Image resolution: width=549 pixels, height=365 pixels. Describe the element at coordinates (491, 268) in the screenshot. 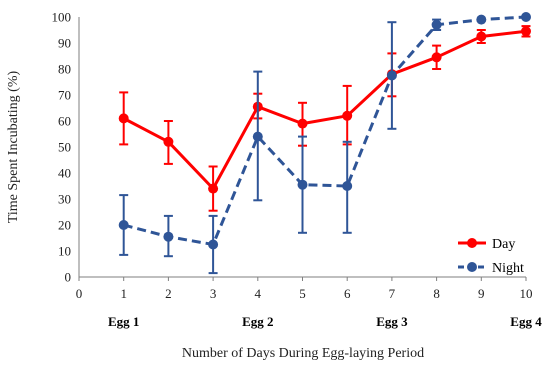

I see `legend-item-night: Night` at that location.